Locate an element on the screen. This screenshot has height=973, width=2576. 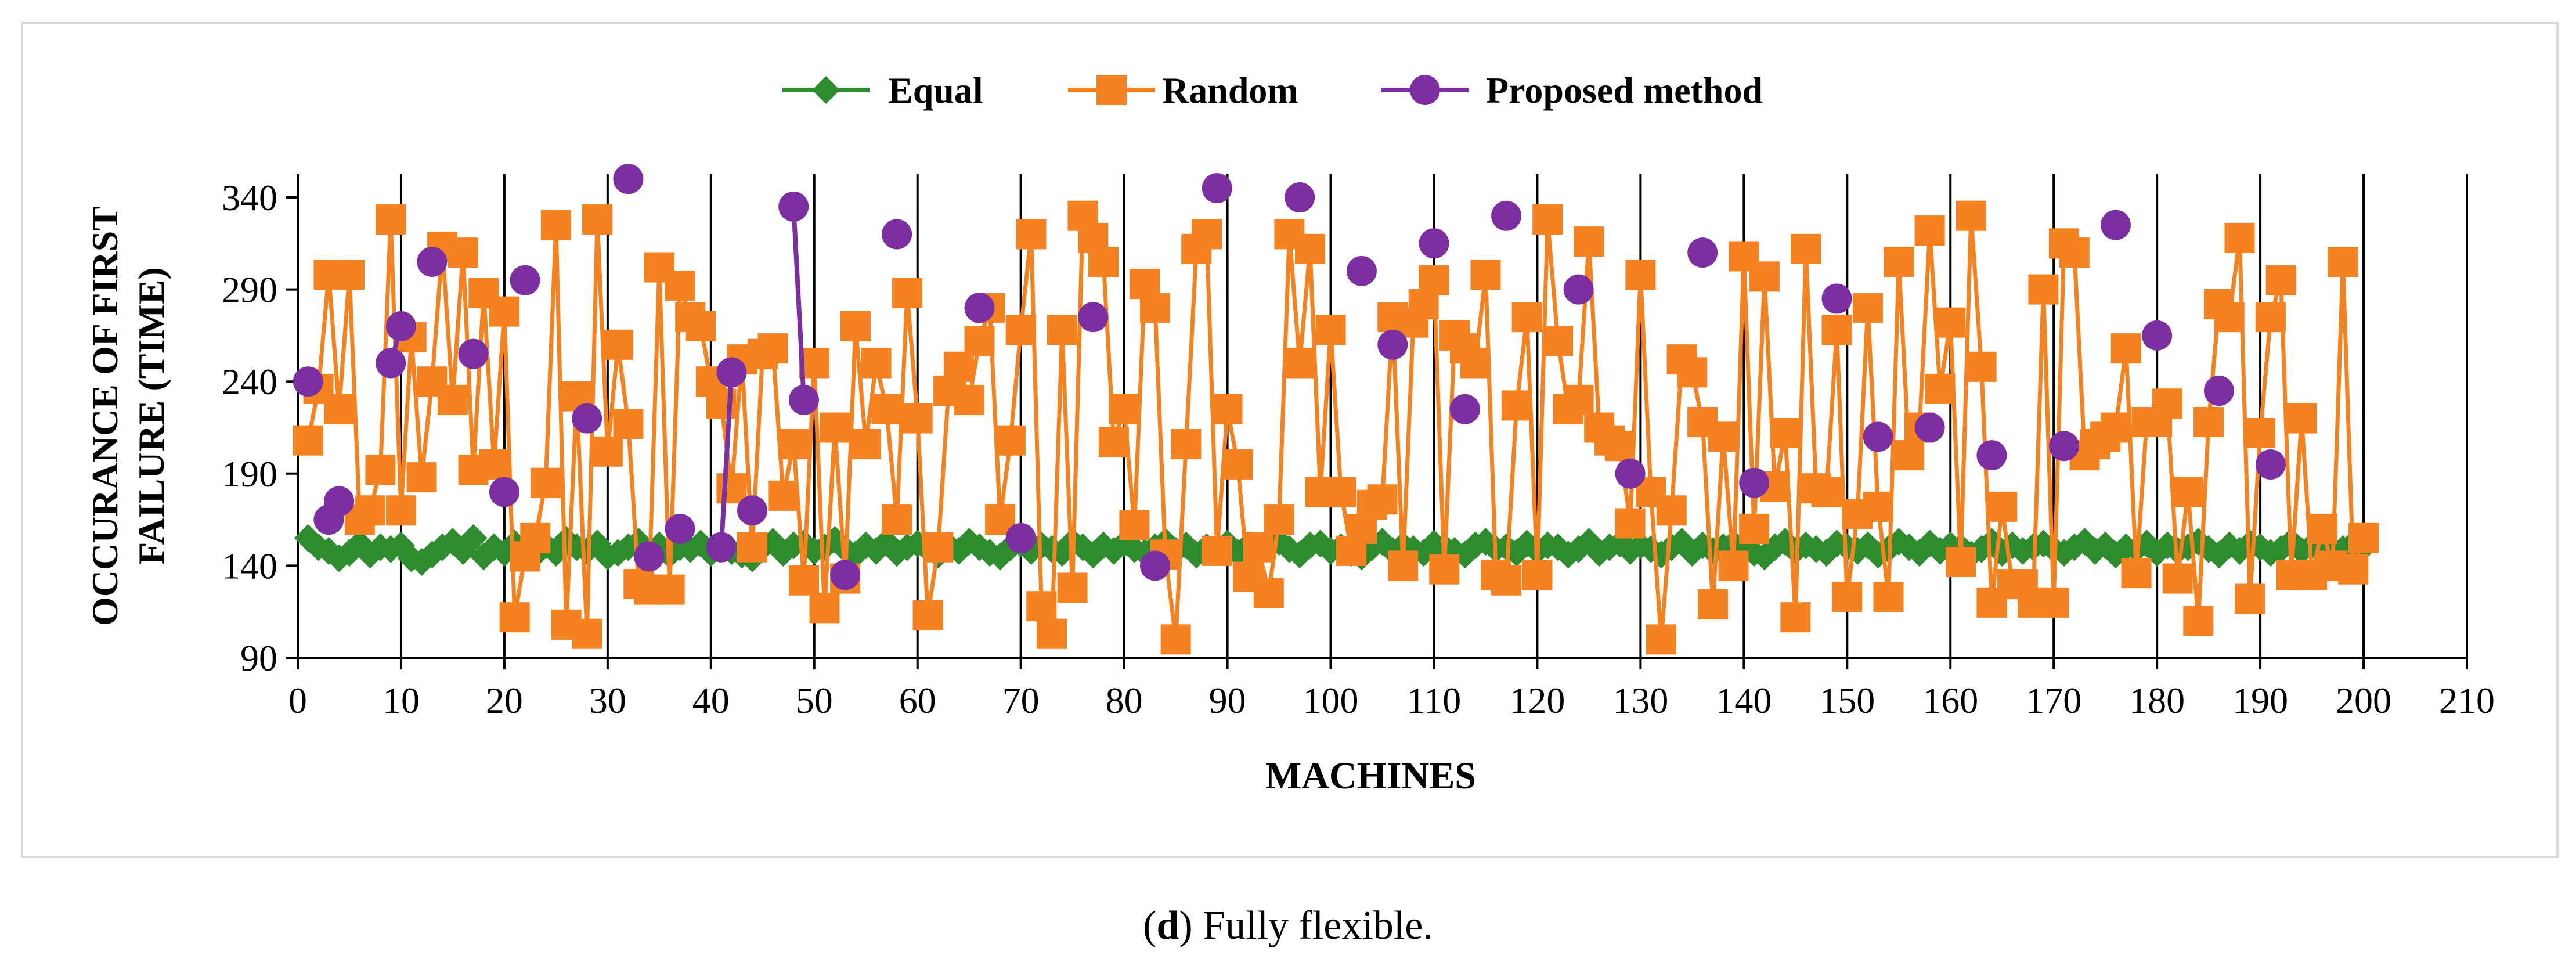
x-tick-label: 160 is located at coordinates (1950, 700).